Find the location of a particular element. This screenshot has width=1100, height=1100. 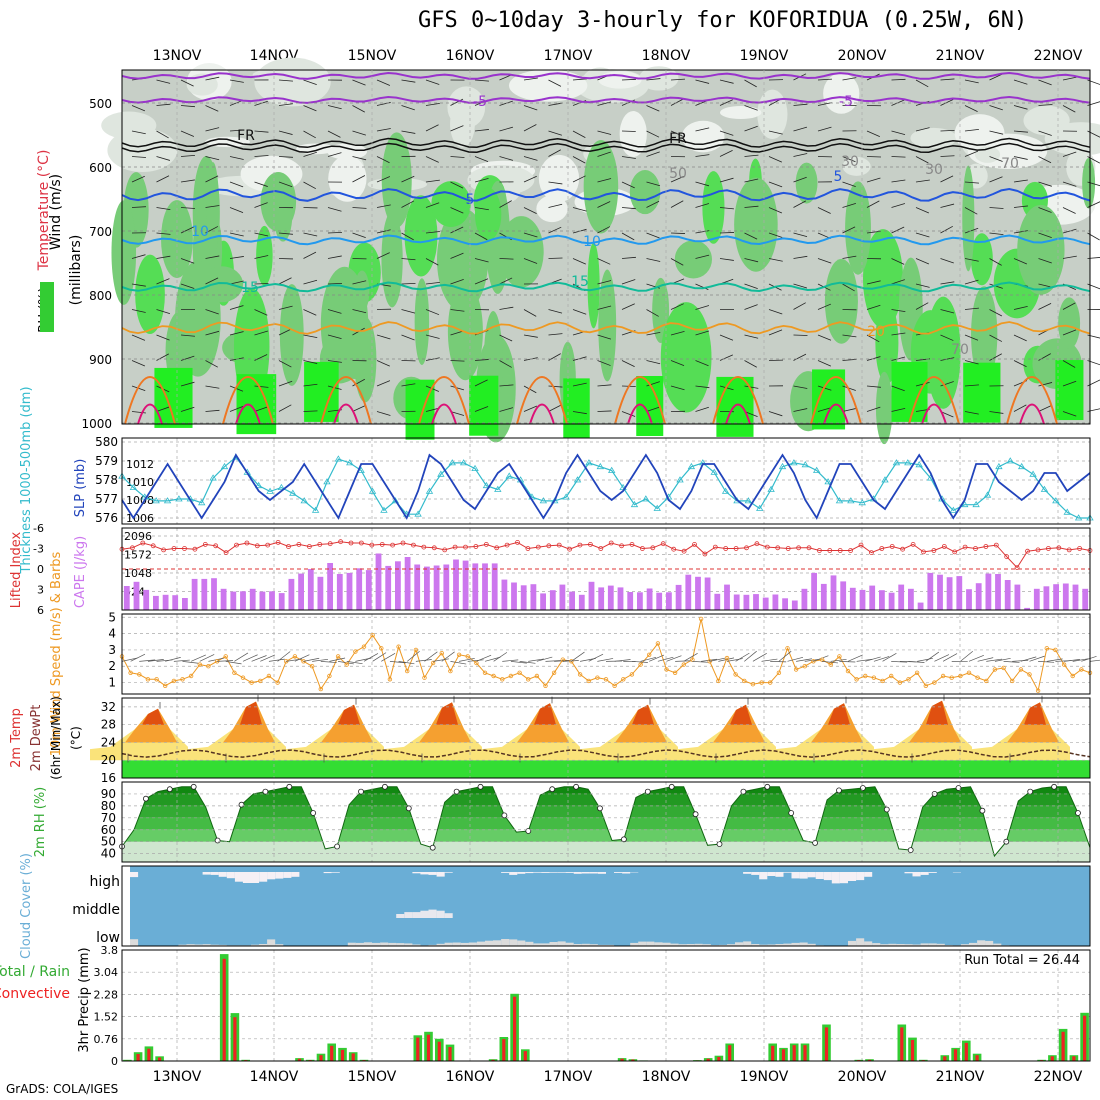

precip-tick-3: 2.28 is located at coordinates (106, 994).